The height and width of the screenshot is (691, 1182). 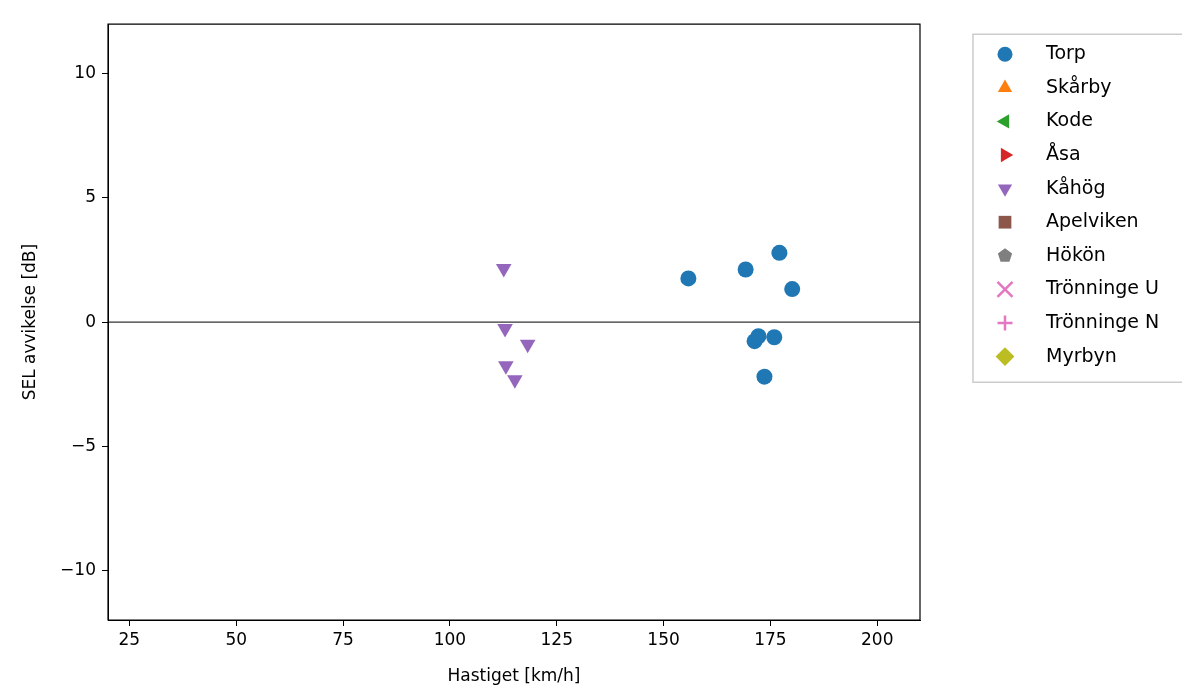 What do you see at coordinates (1065, 52) in the screenshot?
I see `legend-label: Torp` at bounding box center [1065, 52].